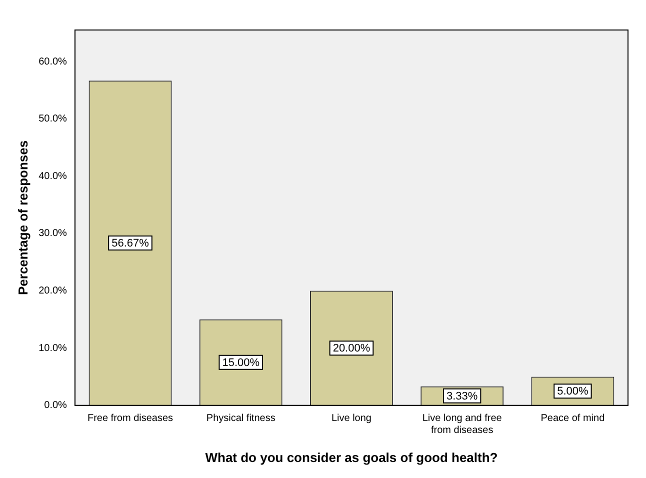 The image size is (646, 478). I want to click on y-tick-label: 50.0%, so click(53, 119).